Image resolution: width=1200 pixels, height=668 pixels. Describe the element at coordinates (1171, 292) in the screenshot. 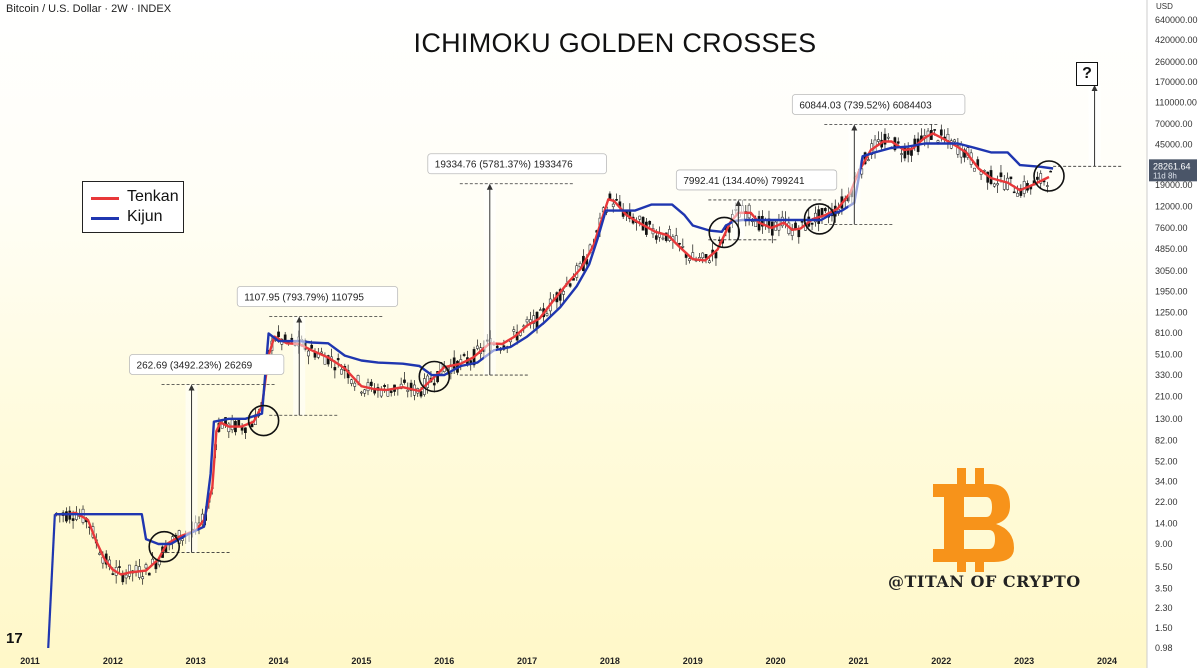

I see `y-tick-label: 1950.00` at that location.